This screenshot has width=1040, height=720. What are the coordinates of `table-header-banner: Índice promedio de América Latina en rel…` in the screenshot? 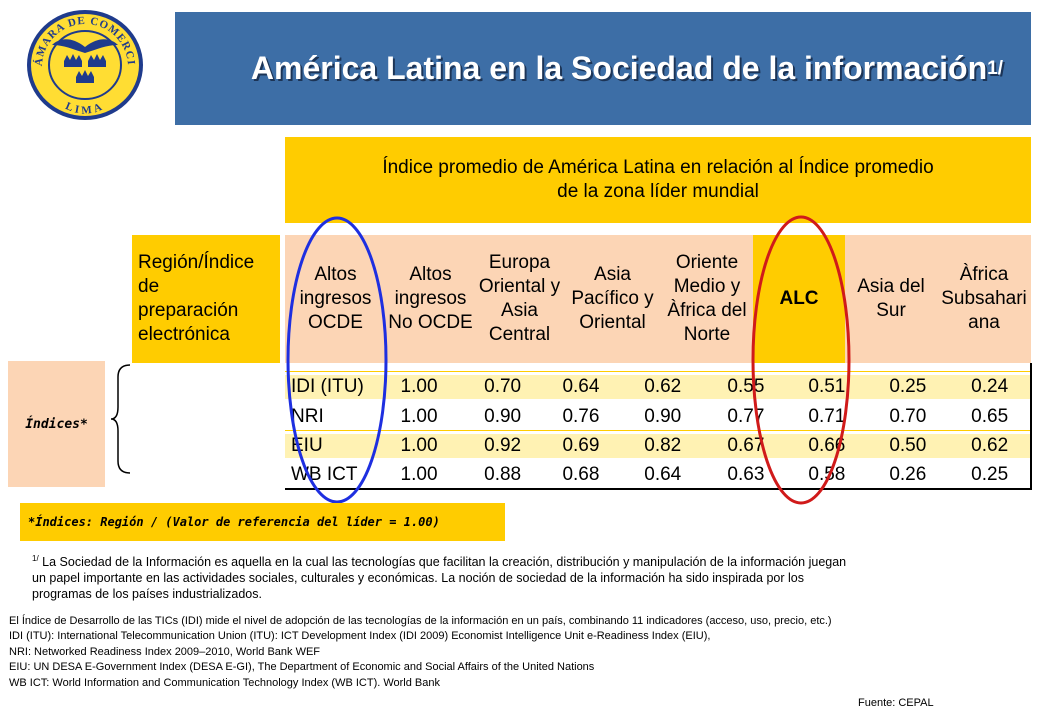 It's located at (658, 180).